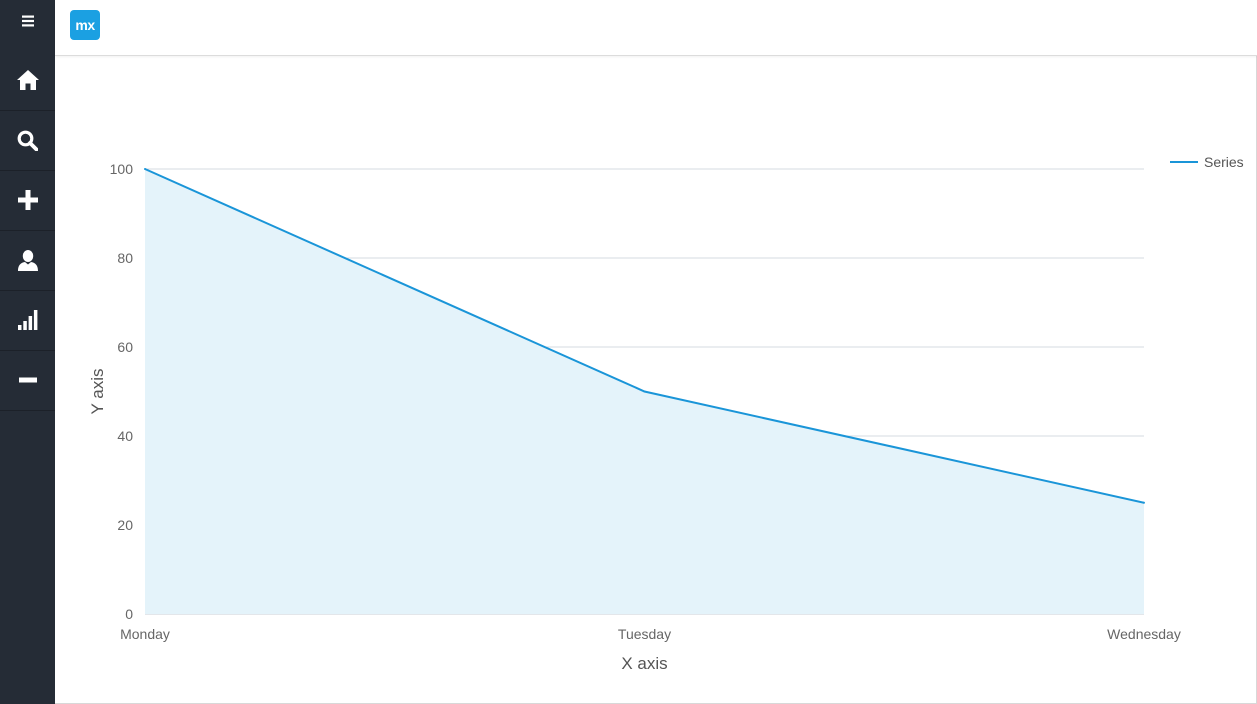 The width and height of the screenshot is (1257, 704). I want to click on y-tick-label: 40, so click(125, 436).